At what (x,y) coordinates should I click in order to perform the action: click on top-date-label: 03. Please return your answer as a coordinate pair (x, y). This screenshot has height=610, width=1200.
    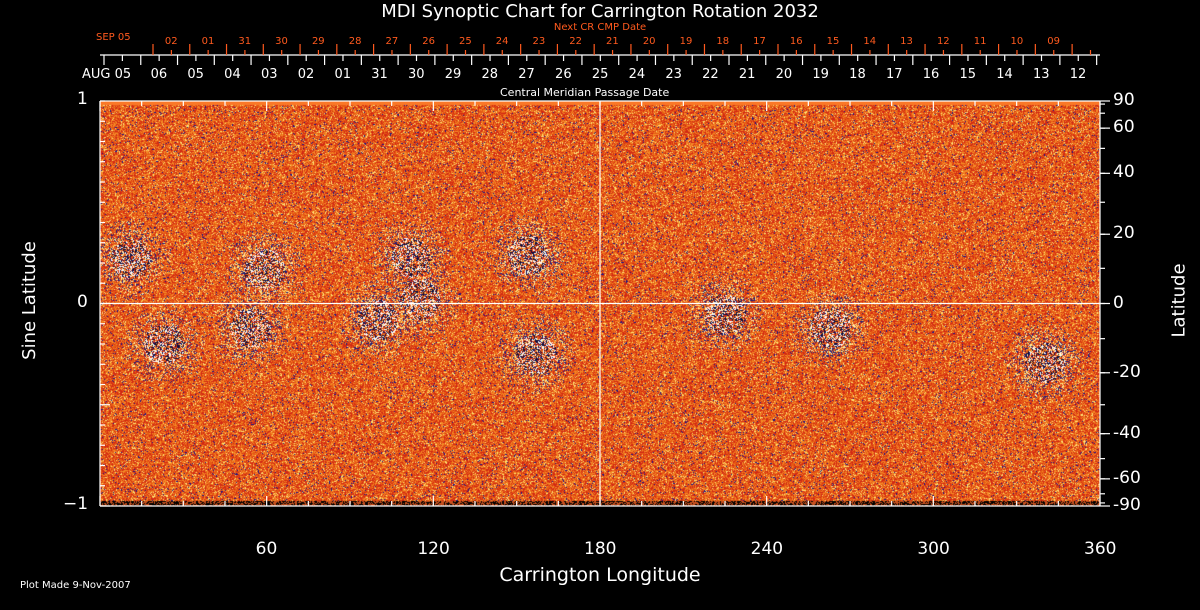
    Looking at the image, I should click on (269, 74).